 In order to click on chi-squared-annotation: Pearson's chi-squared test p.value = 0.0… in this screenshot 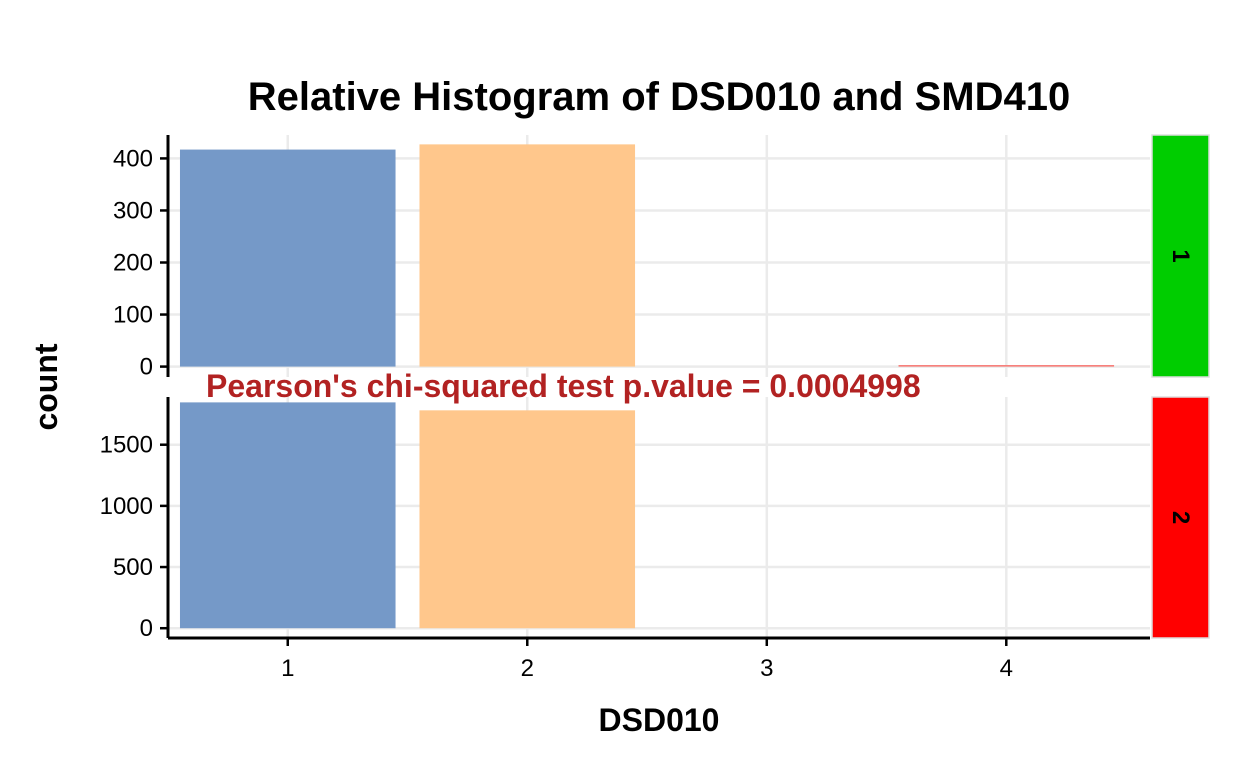, I will do `click(563, 386)`.